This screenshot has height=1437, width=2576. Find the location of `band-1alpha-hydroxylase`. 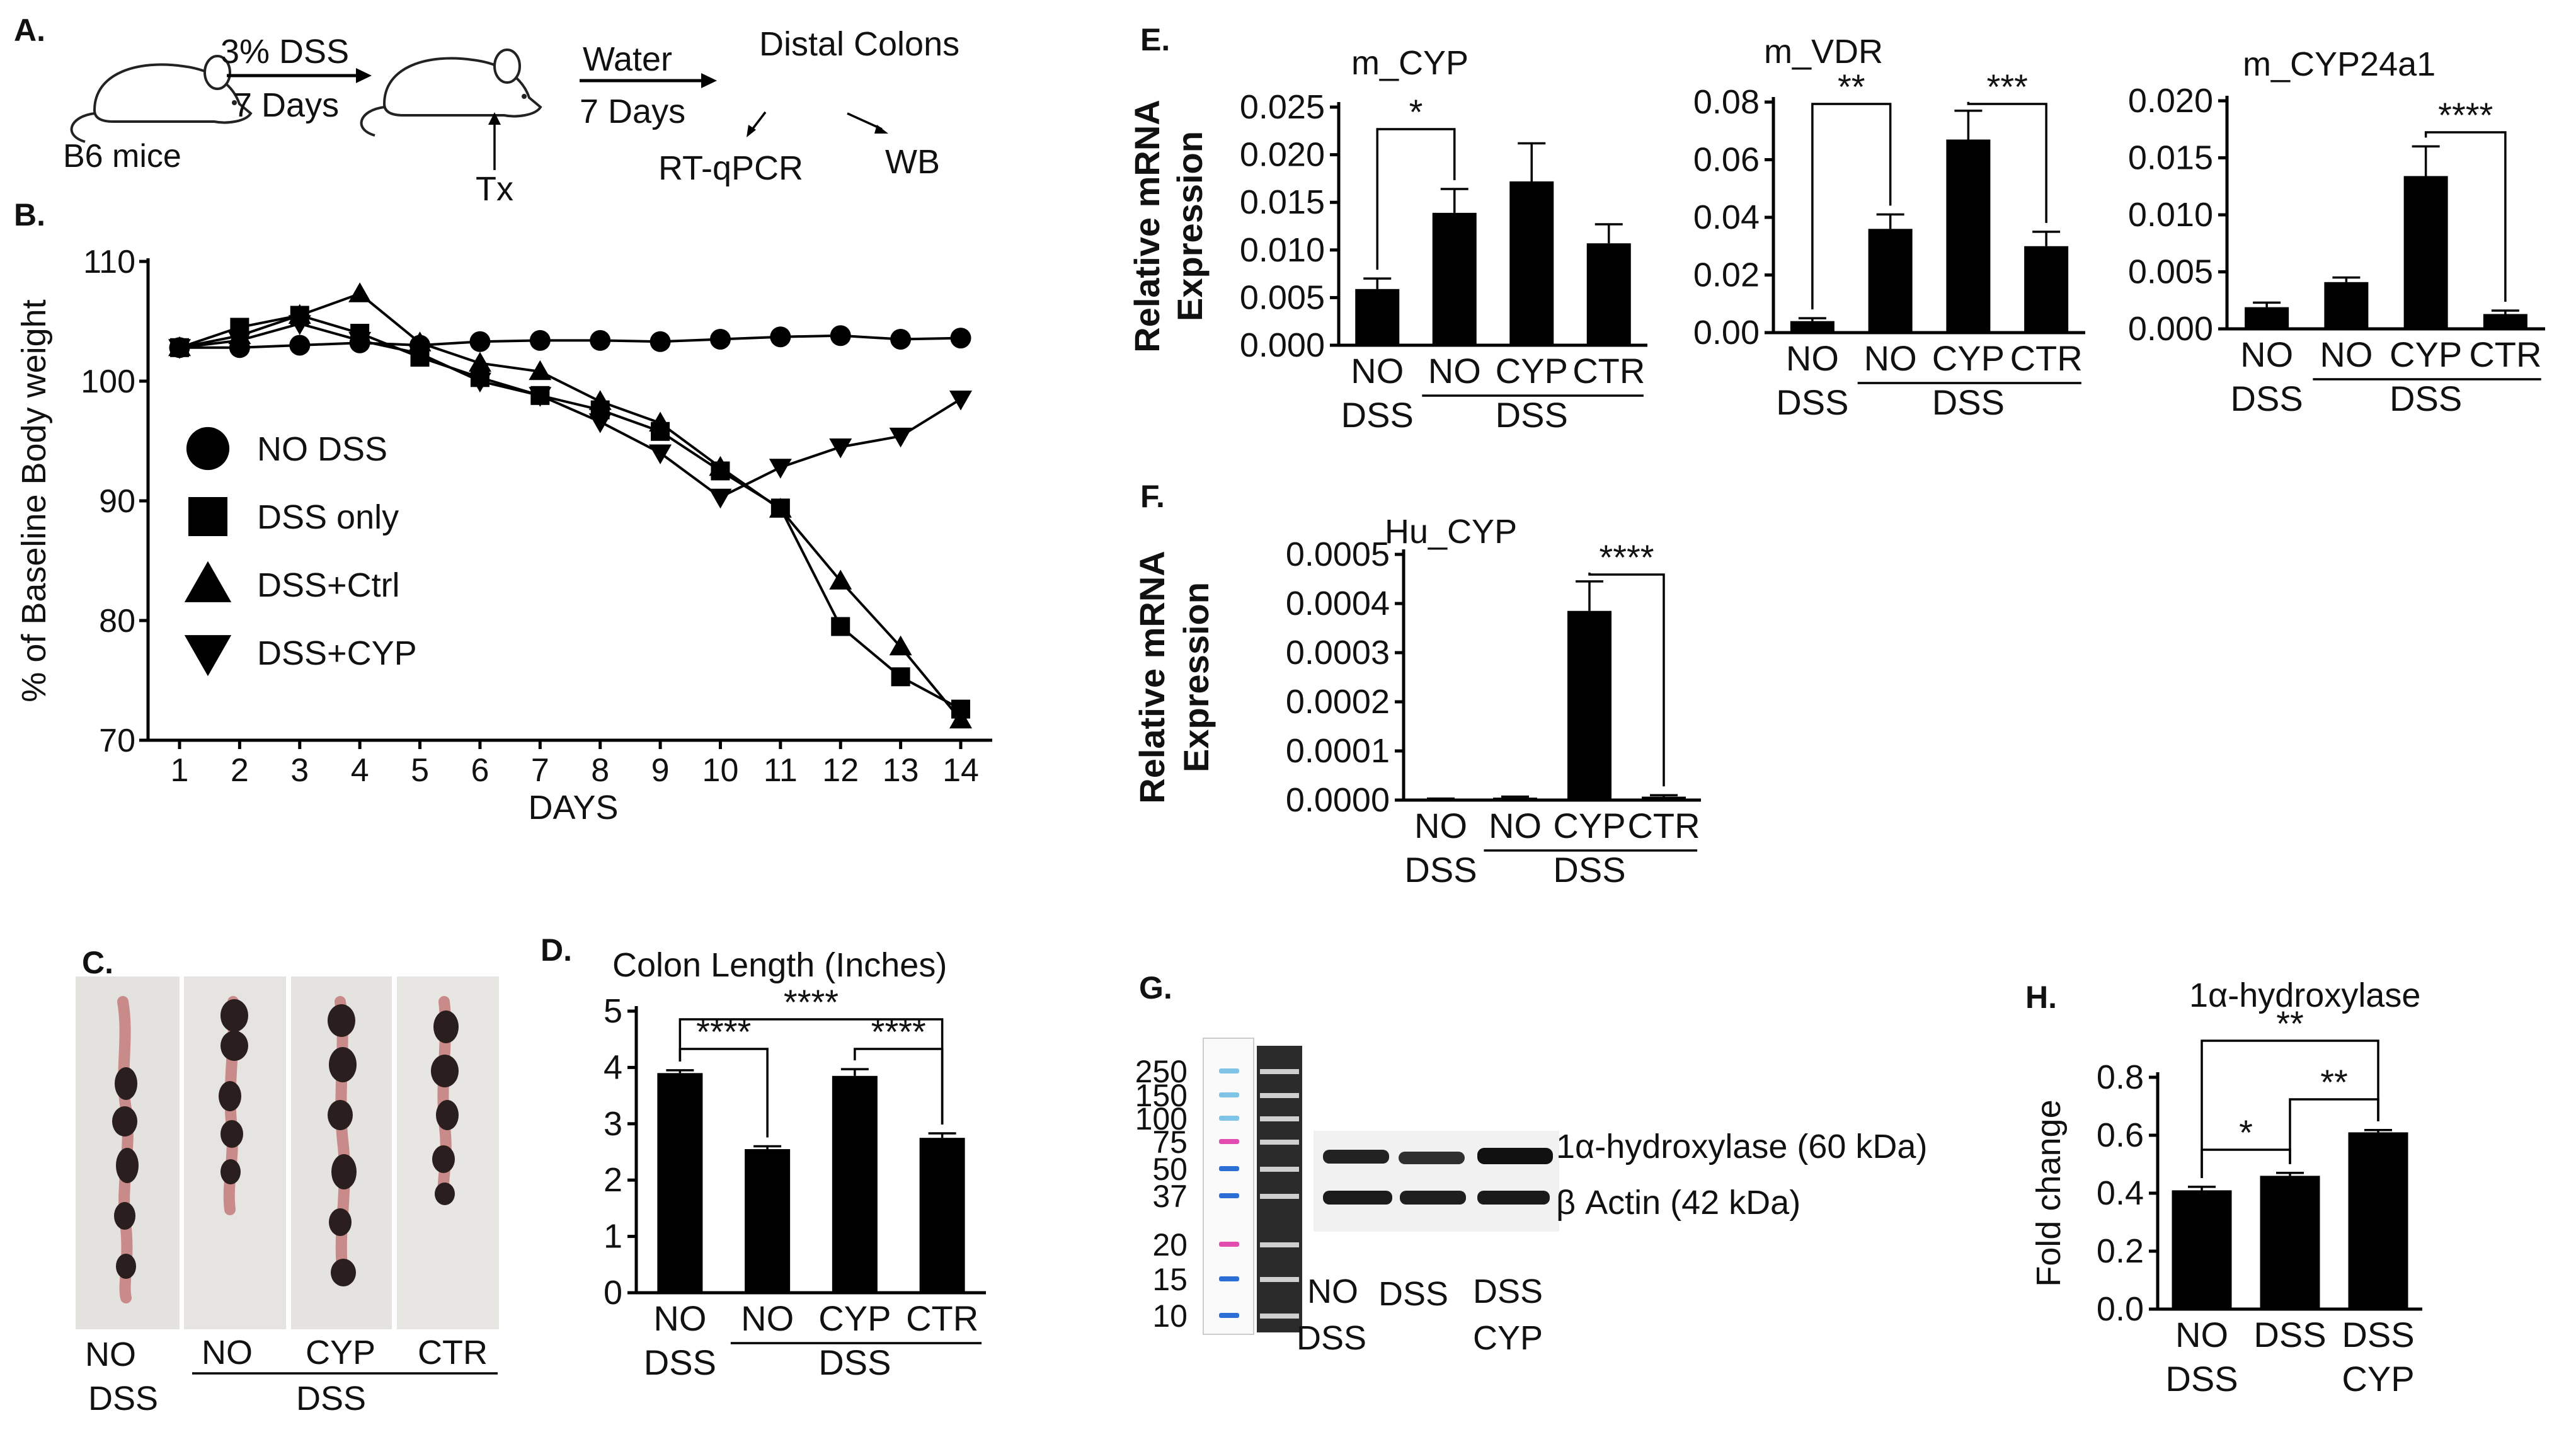

band-1alpha-hydroxylase is located at coordinates (1438, 1156).